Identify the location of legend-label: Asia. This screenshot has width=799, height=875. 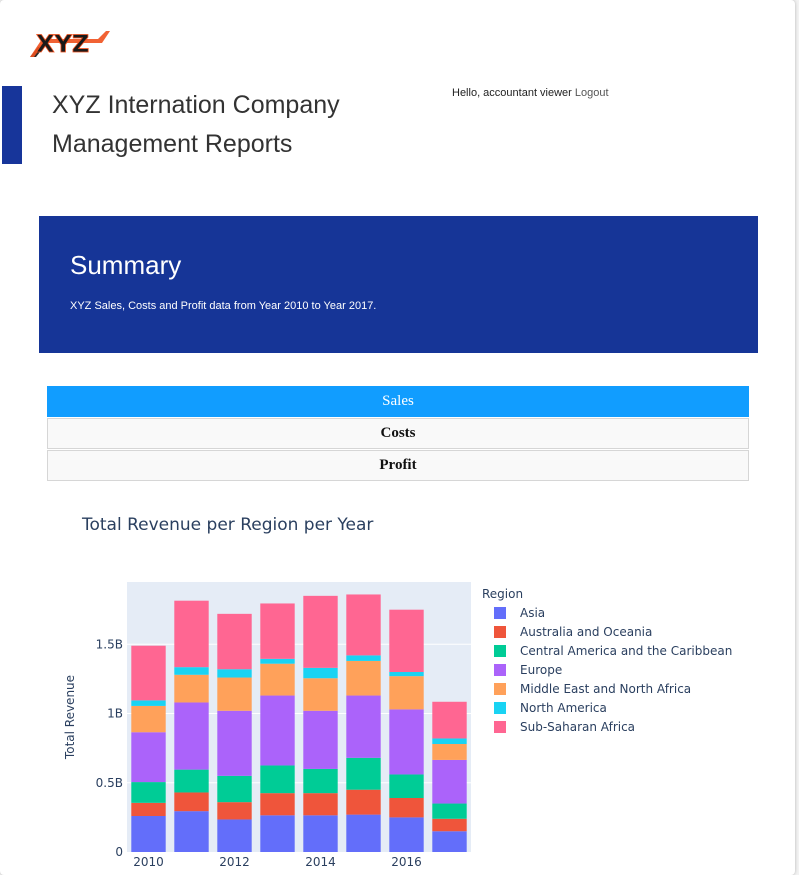
(532, 613).